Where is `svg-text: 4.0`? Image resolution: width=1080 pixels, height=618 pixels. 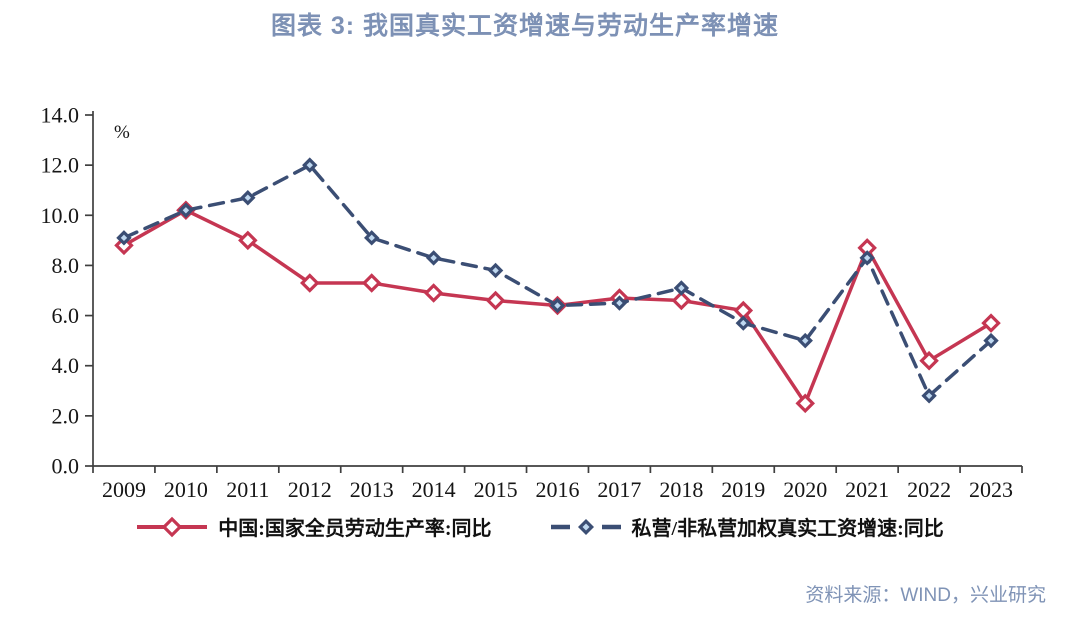
svg-text: 4.0 is located at coordinates (66, 365).